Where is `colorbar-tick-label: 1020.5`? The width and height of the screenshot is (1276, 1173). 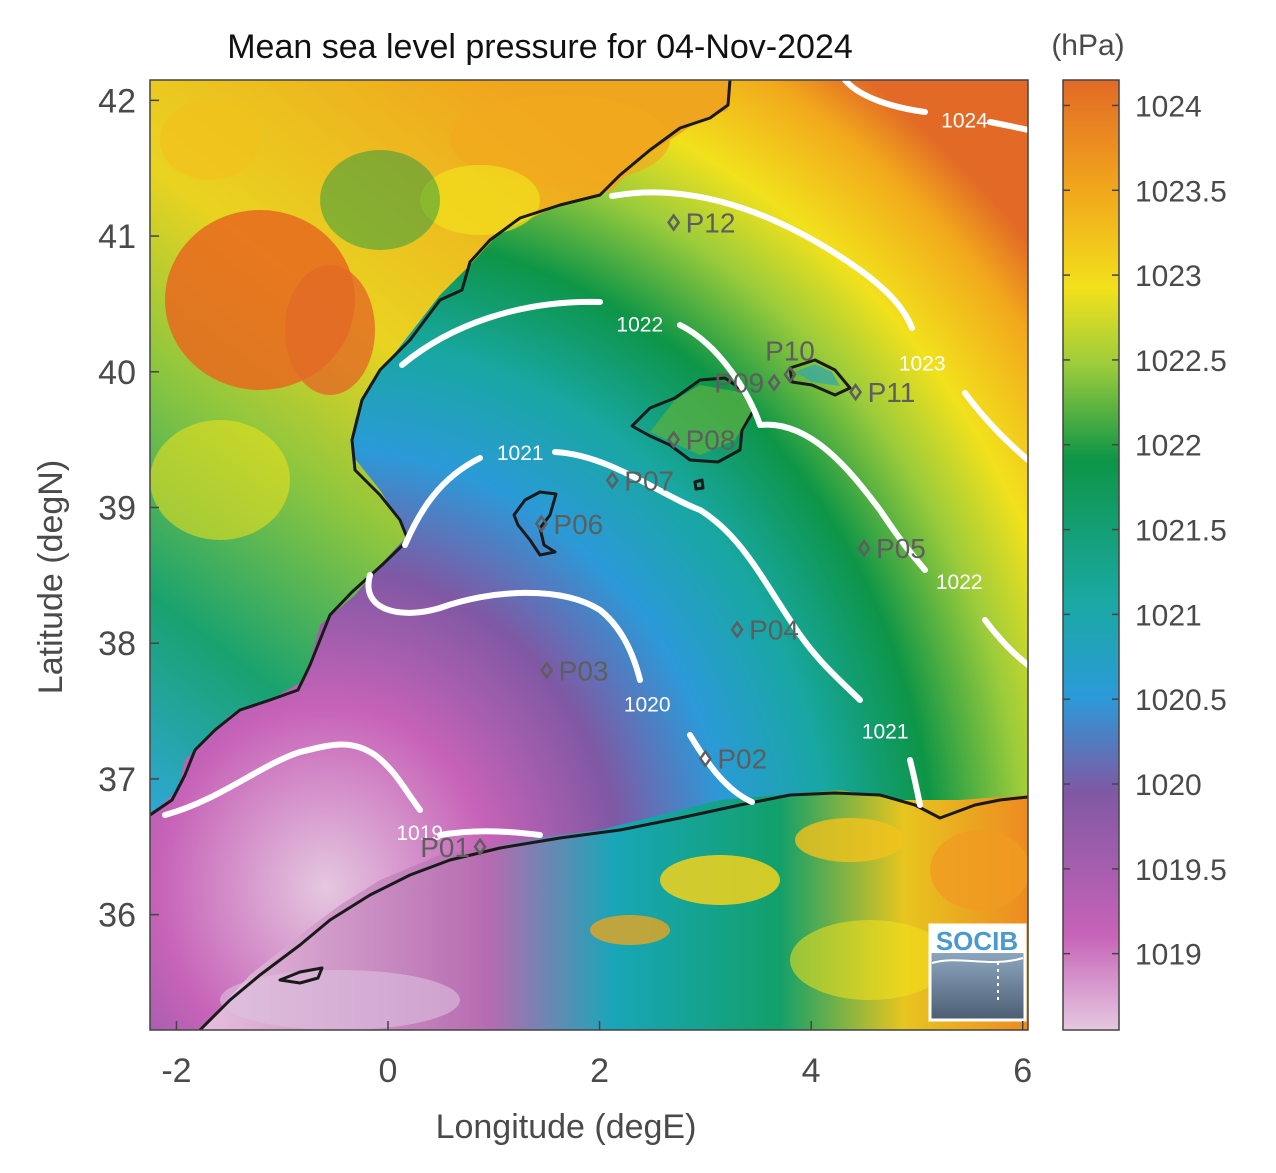 colorbar-tick-label: 1020.5 is located at coordinates (1181, 700).